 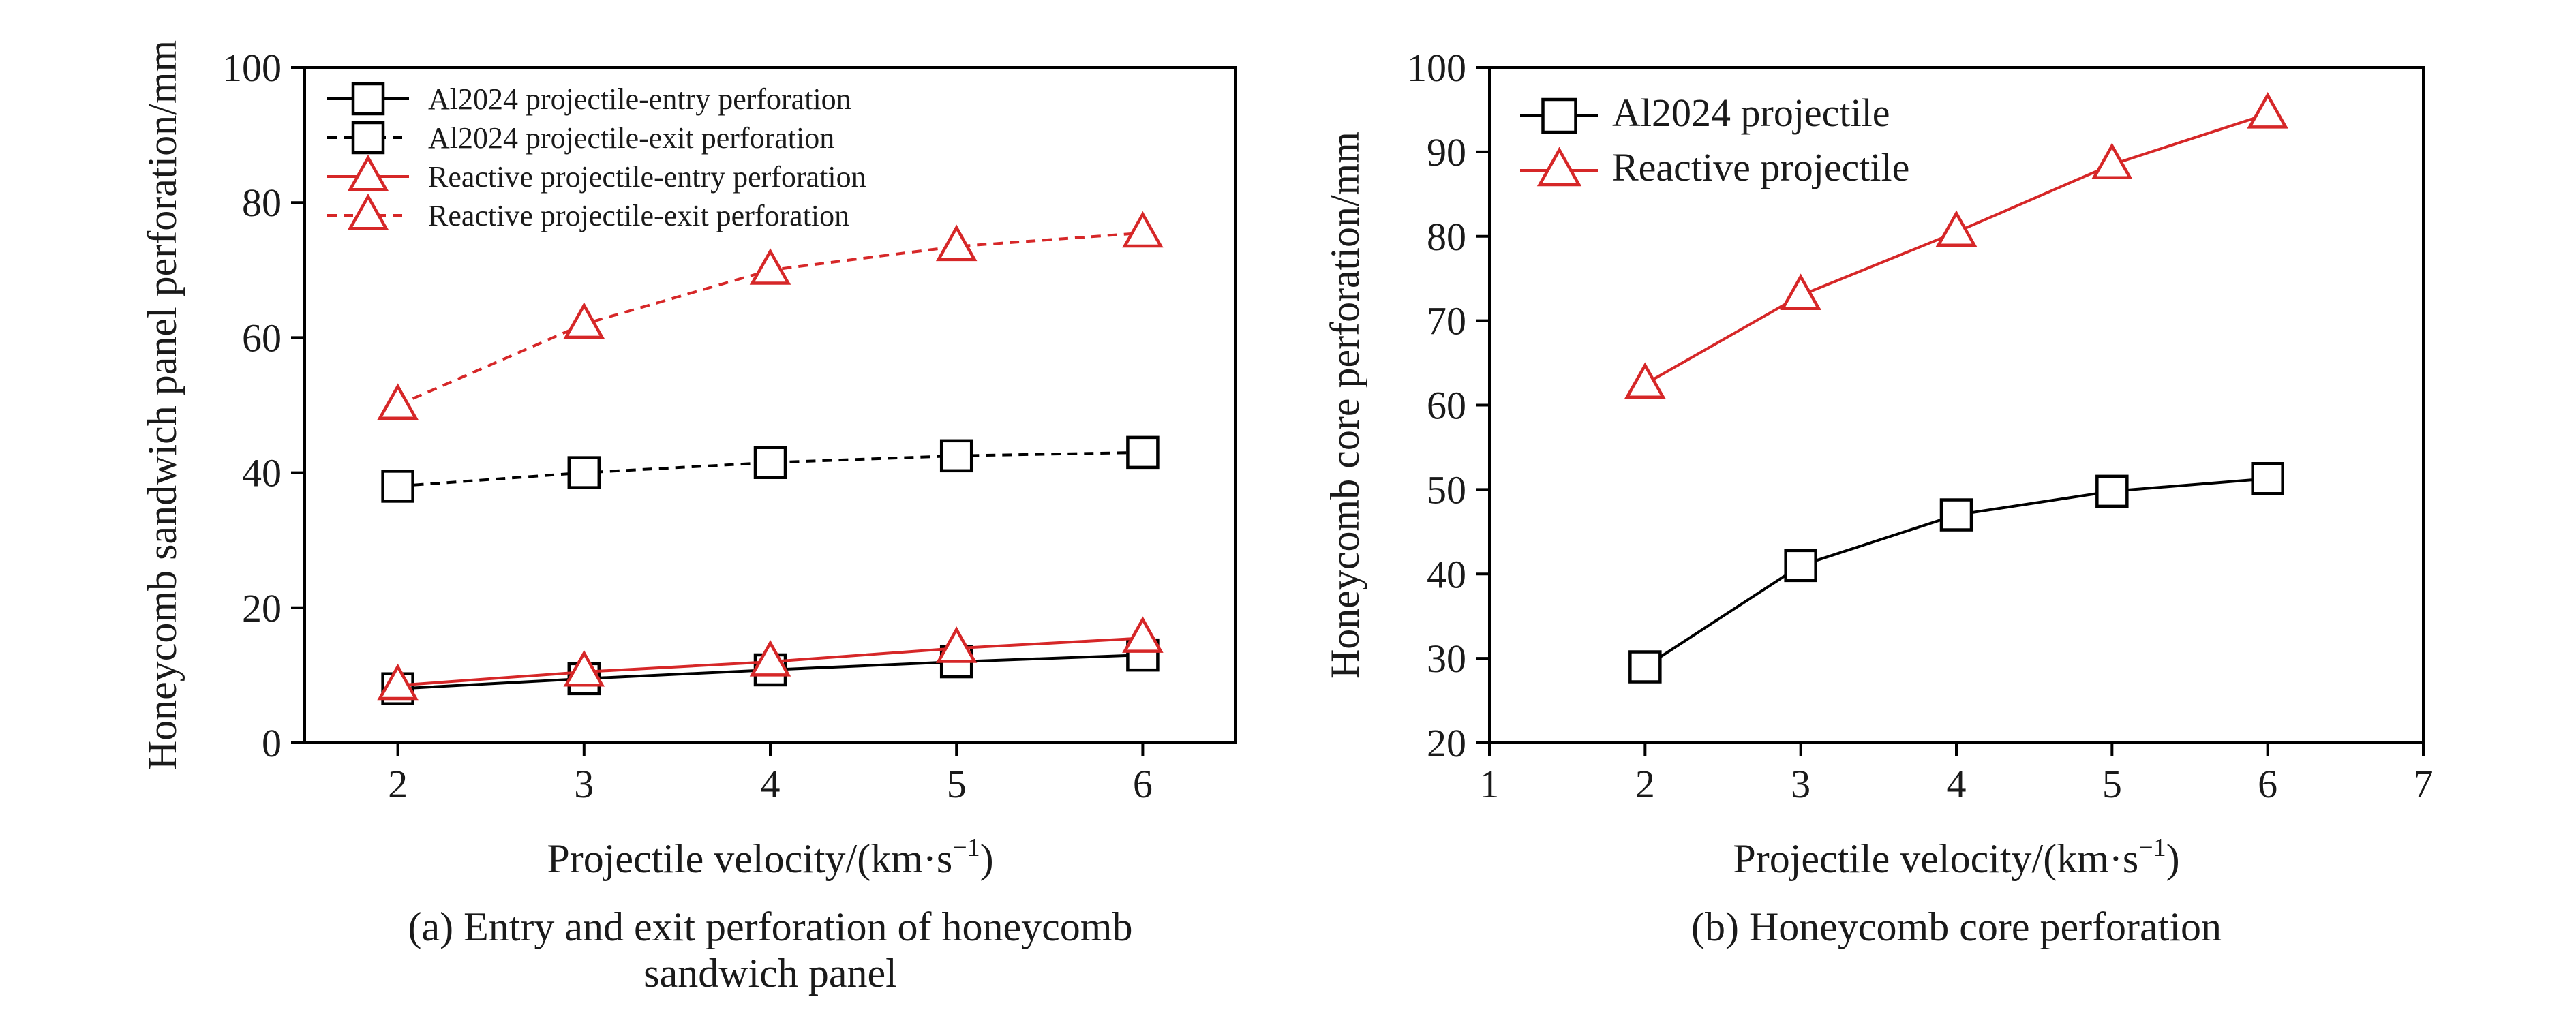 I want to click on legend-label: Al2024 projectile-entry perforation, so click(x=639, y=99).